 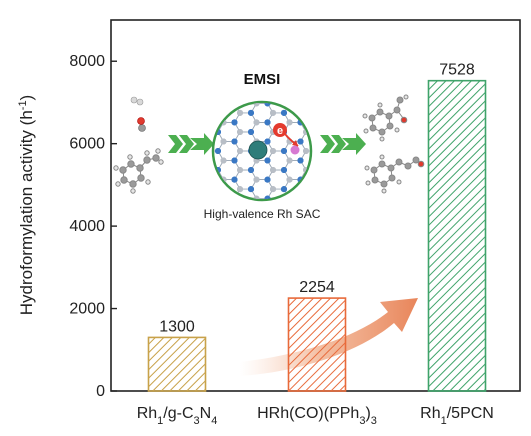 What do you see at coordinates (177, 416) in the screenshot?
I see `x-tick-label-1: Rh1/g-C3N4` at bounding box center [177, 416].